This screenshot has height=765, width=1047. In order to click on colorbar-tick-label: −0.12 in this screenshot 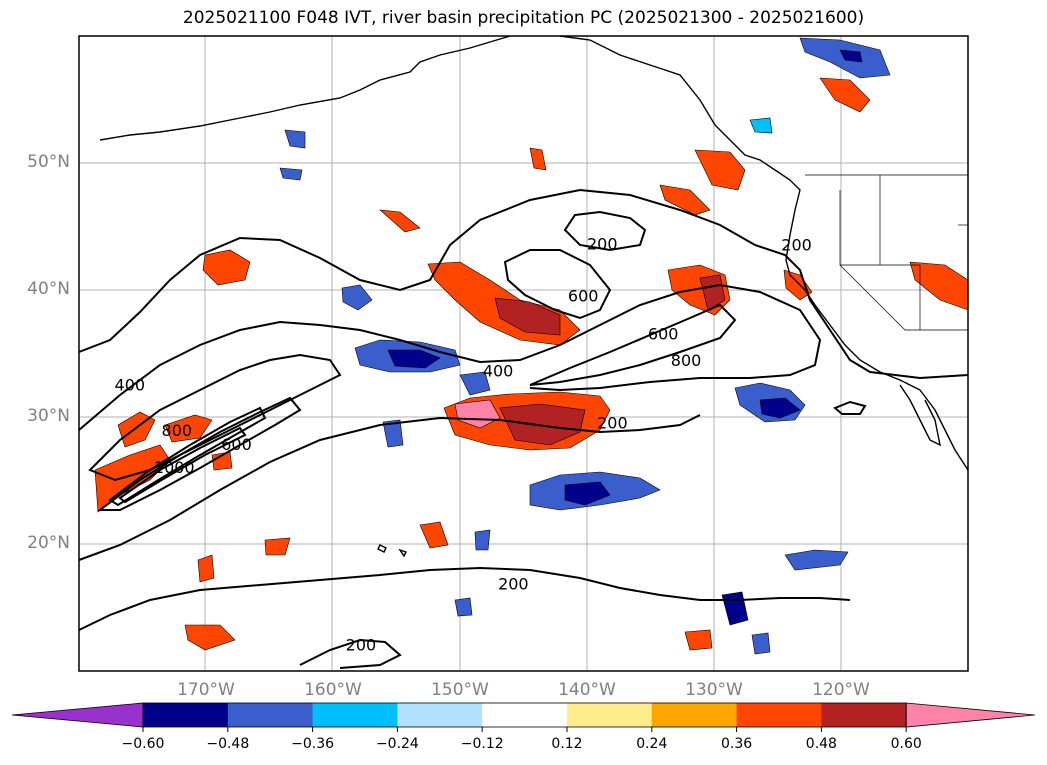, I will do `click(482, 744)`.